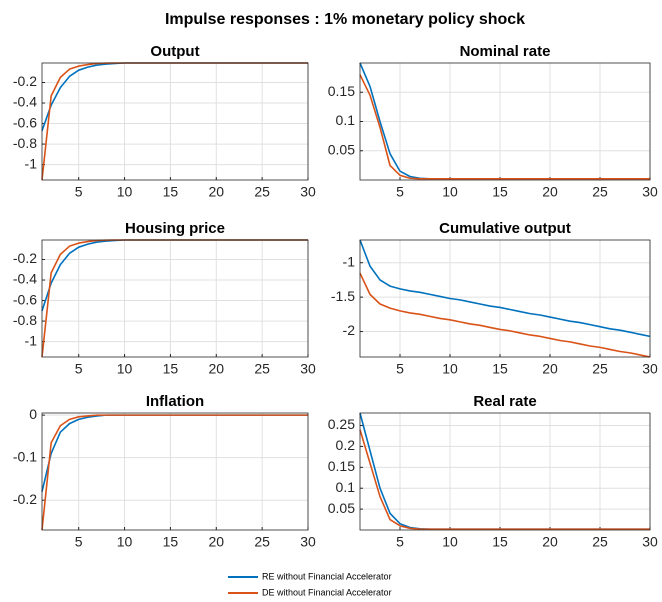  Describe the element at coordinates (330, 583) in the screenshot. I see `legend-box` at that location.